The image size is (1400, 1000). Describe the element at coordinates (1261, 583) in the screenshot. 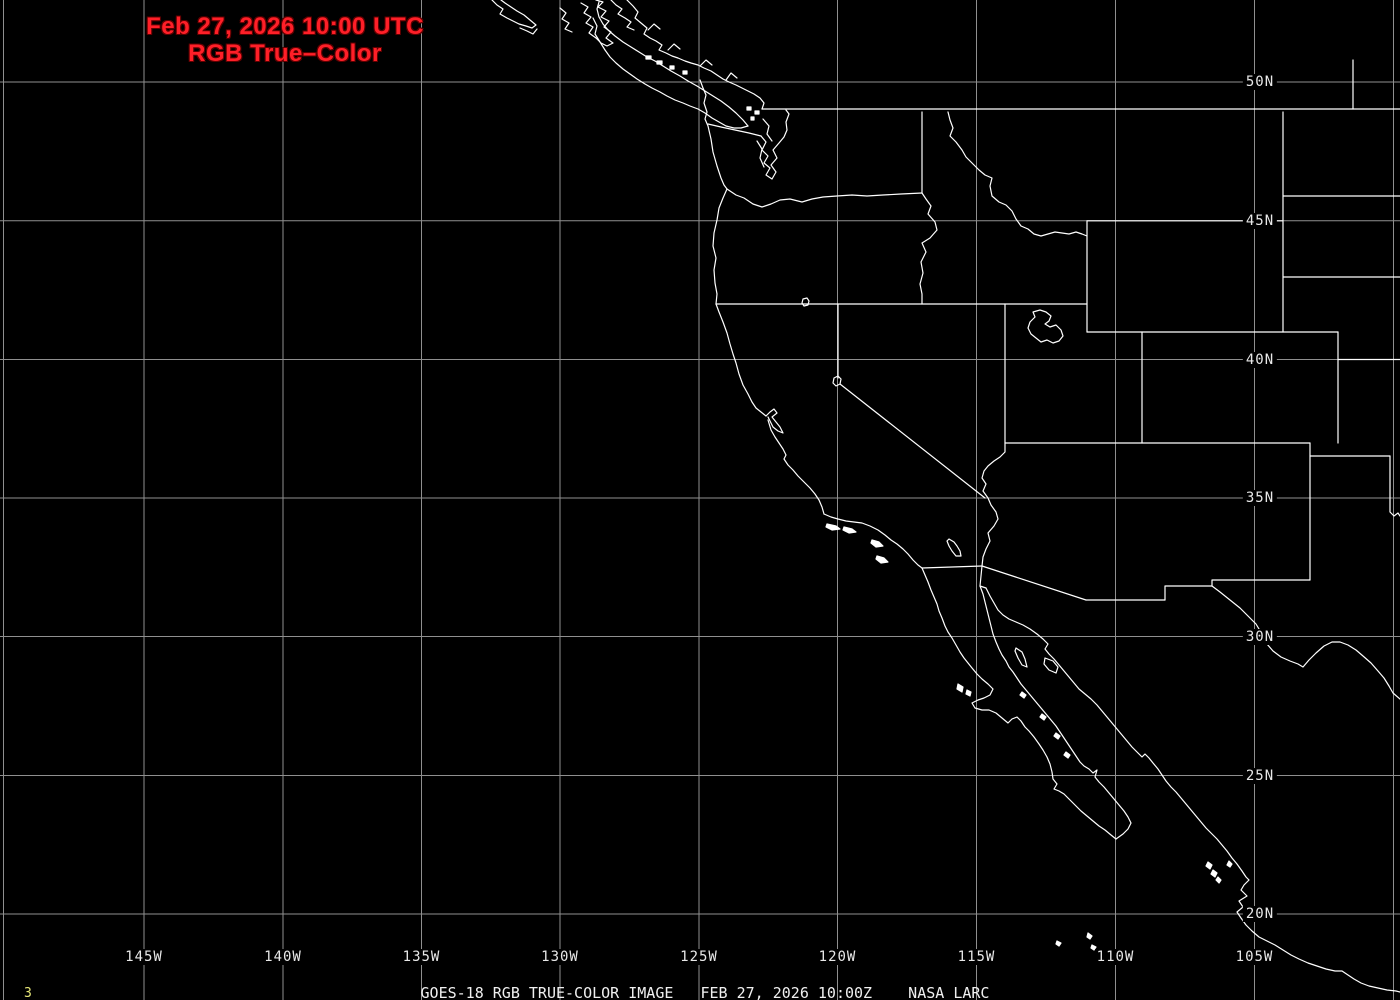

I see `border-nm-tx-32n` at that location.